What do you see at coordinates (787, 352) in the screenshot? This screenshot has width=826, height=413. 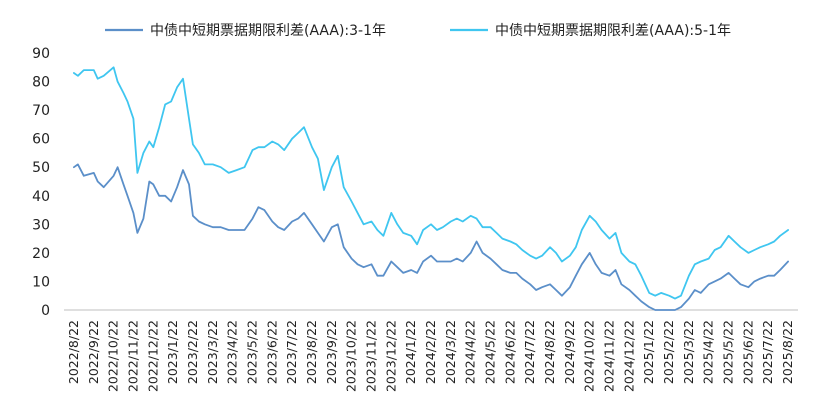 I see `x-tick-label: 2025/8/22` at bounding box center [787, 352].